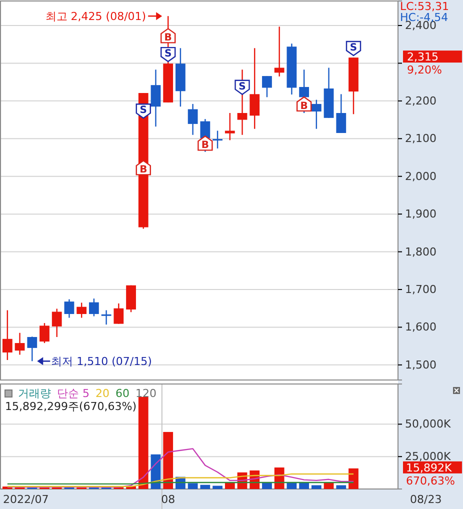  Describe the element at coordinates (425, 6) in the screenshot. I see `text: LC:53,31` at that location.